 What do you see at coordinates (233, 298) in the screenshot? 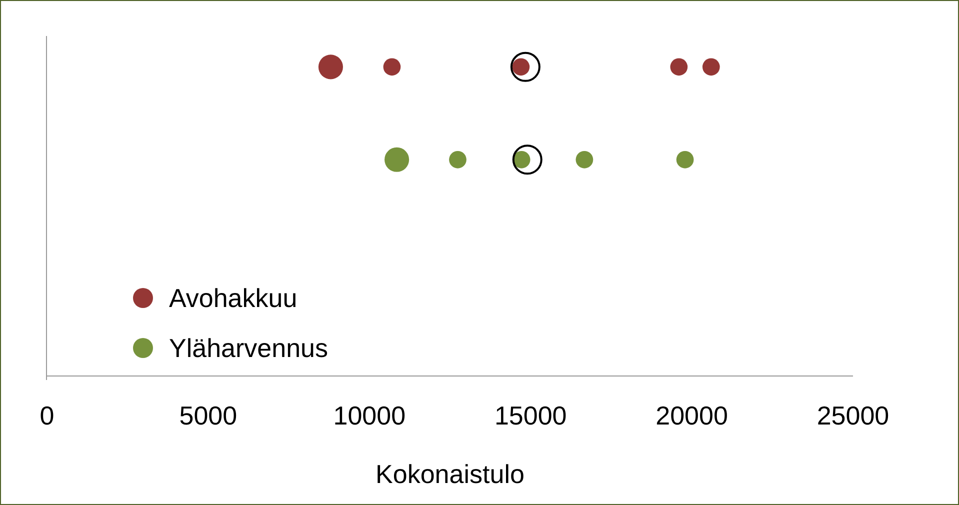
I see `legend-label: Avohakkuu` at bounding box center [233, 298].